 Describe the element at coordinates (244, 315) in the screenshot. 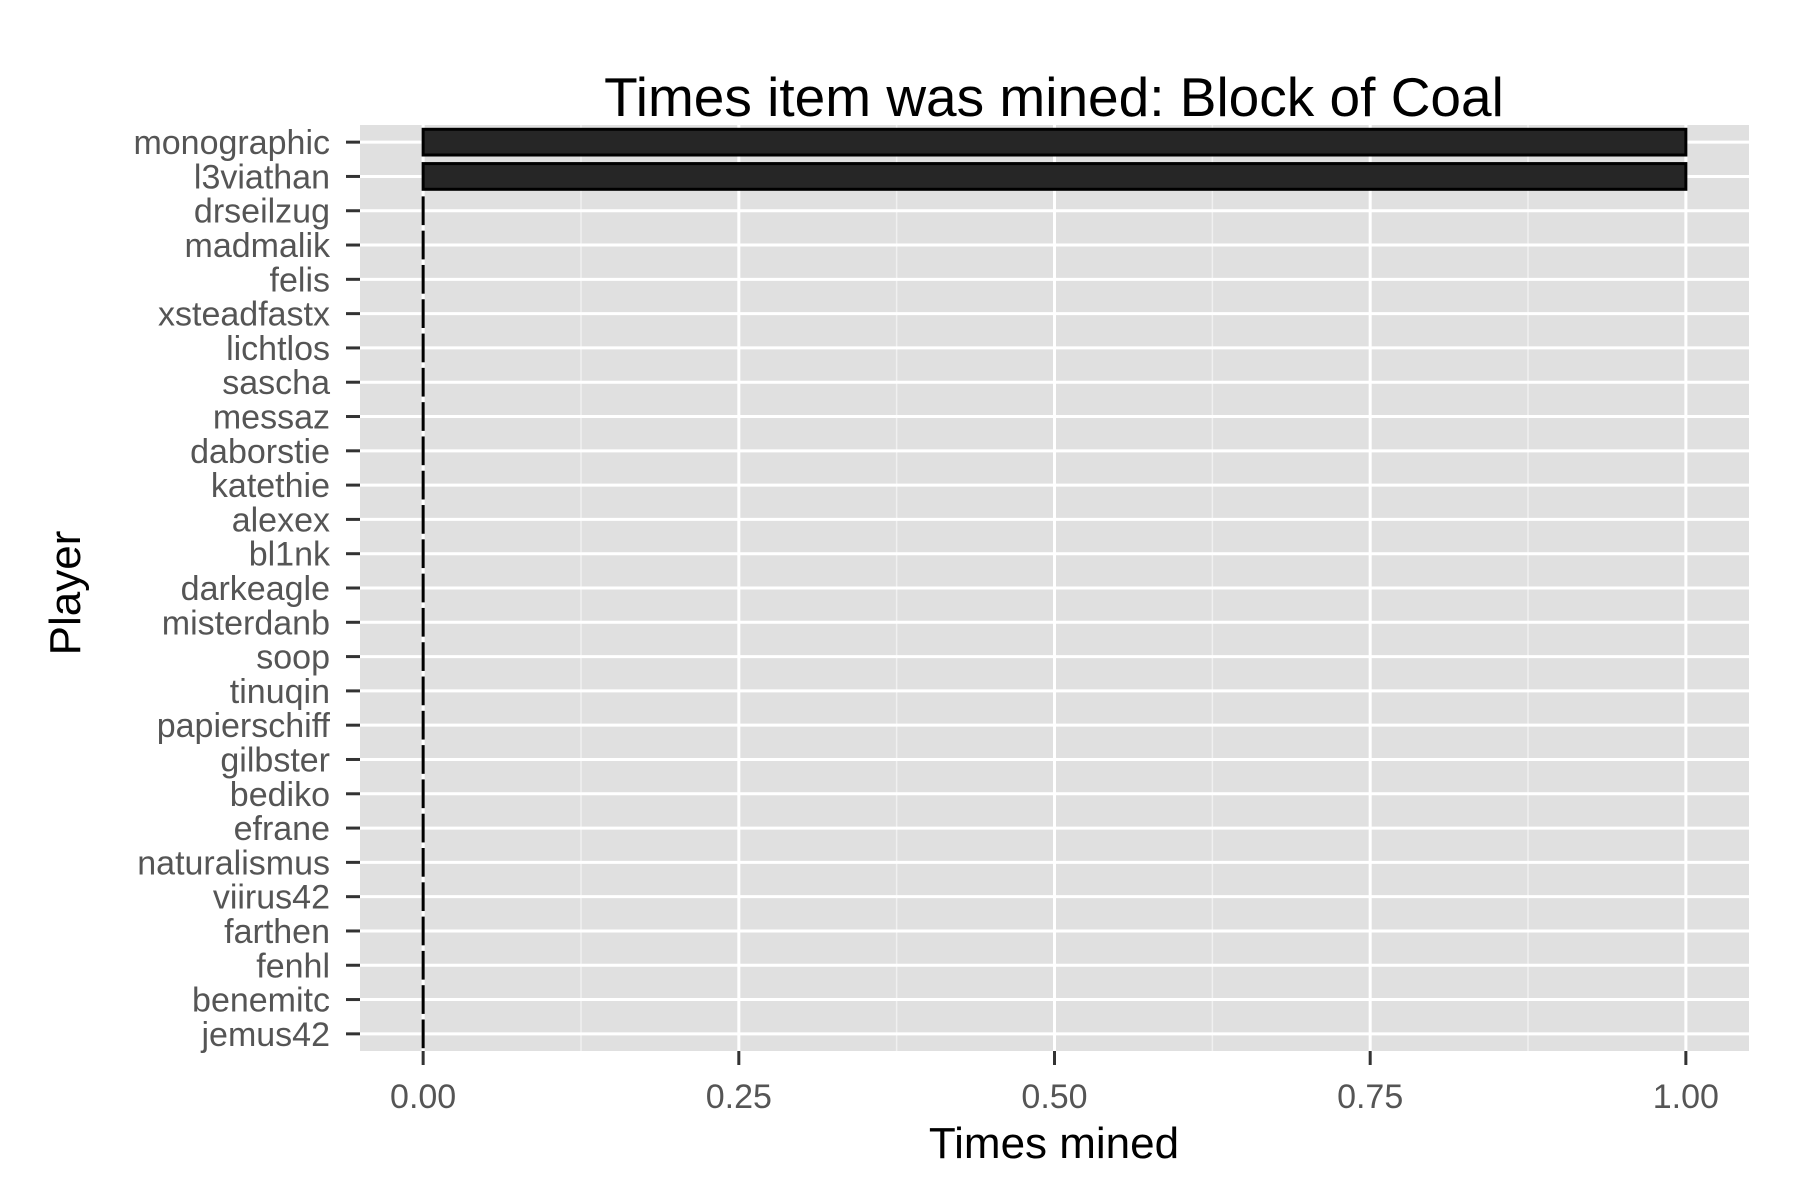

I see `y-tick-label: xsteadfastx` at that location.